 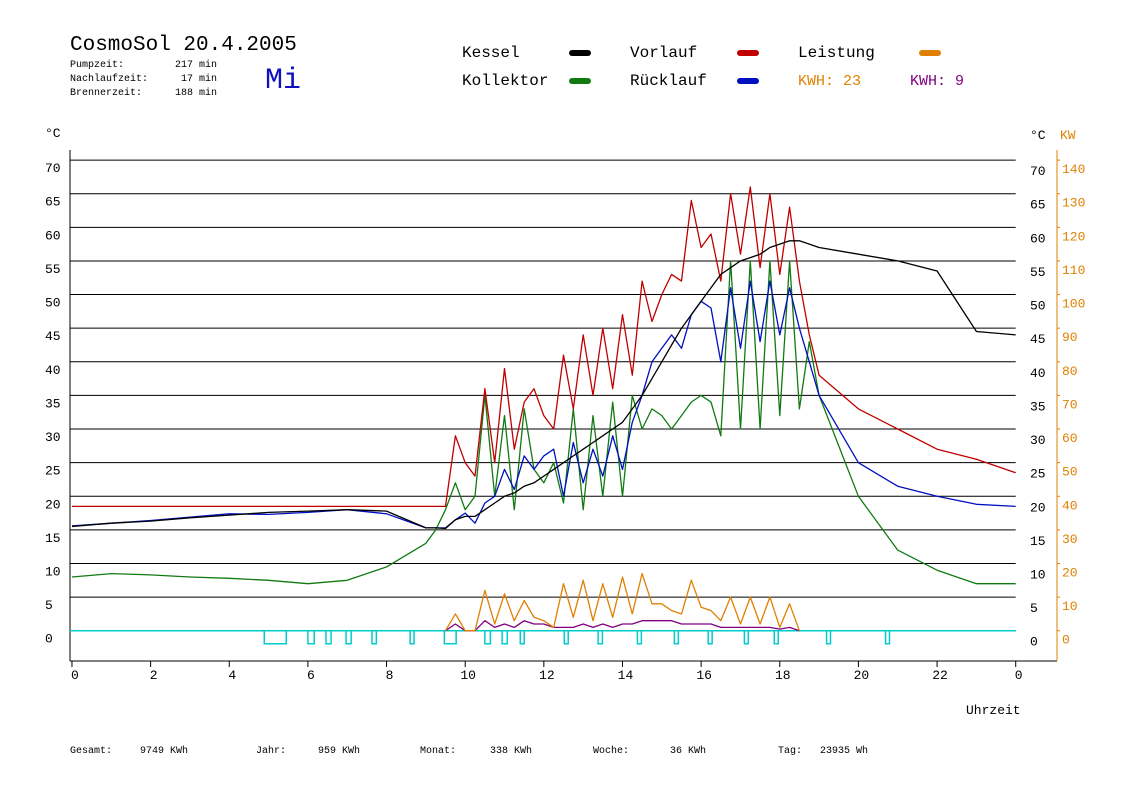 What do you see at coordinates (844, 751) in the screenshot?
I see `total-value: 23935 Wh` at bounding box center [844, 751].